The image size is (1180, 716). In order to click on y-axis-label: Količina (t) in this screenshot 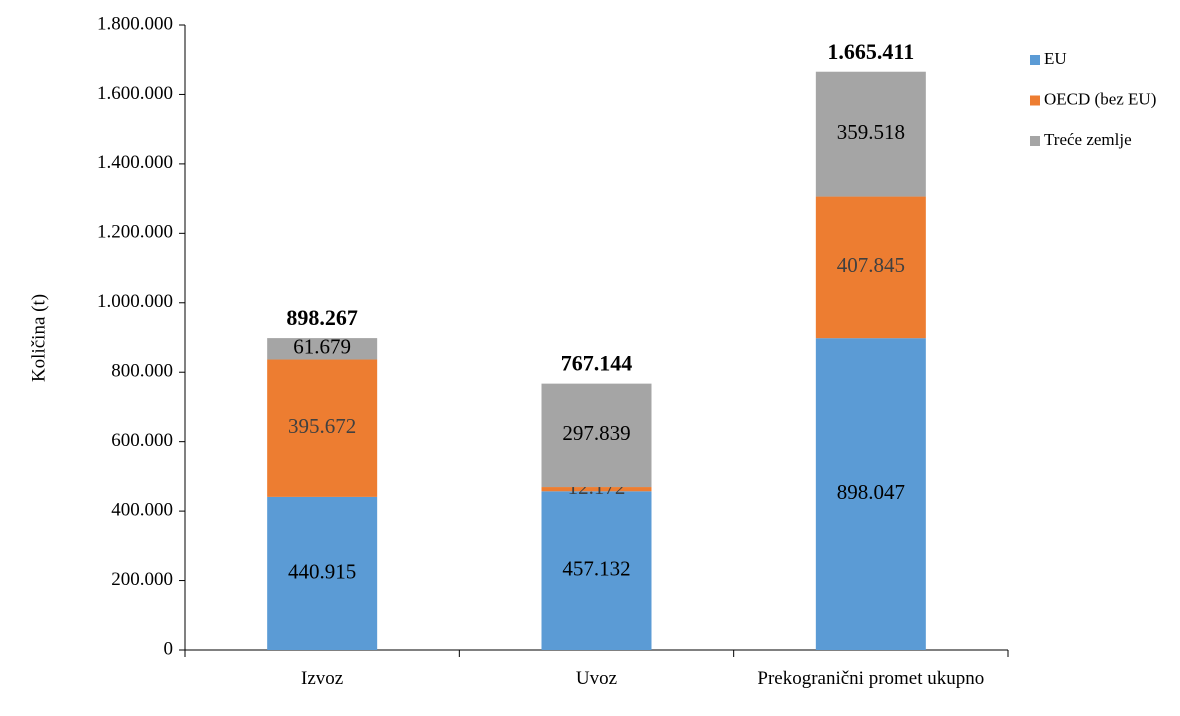, I will do `click(38, 338)`.